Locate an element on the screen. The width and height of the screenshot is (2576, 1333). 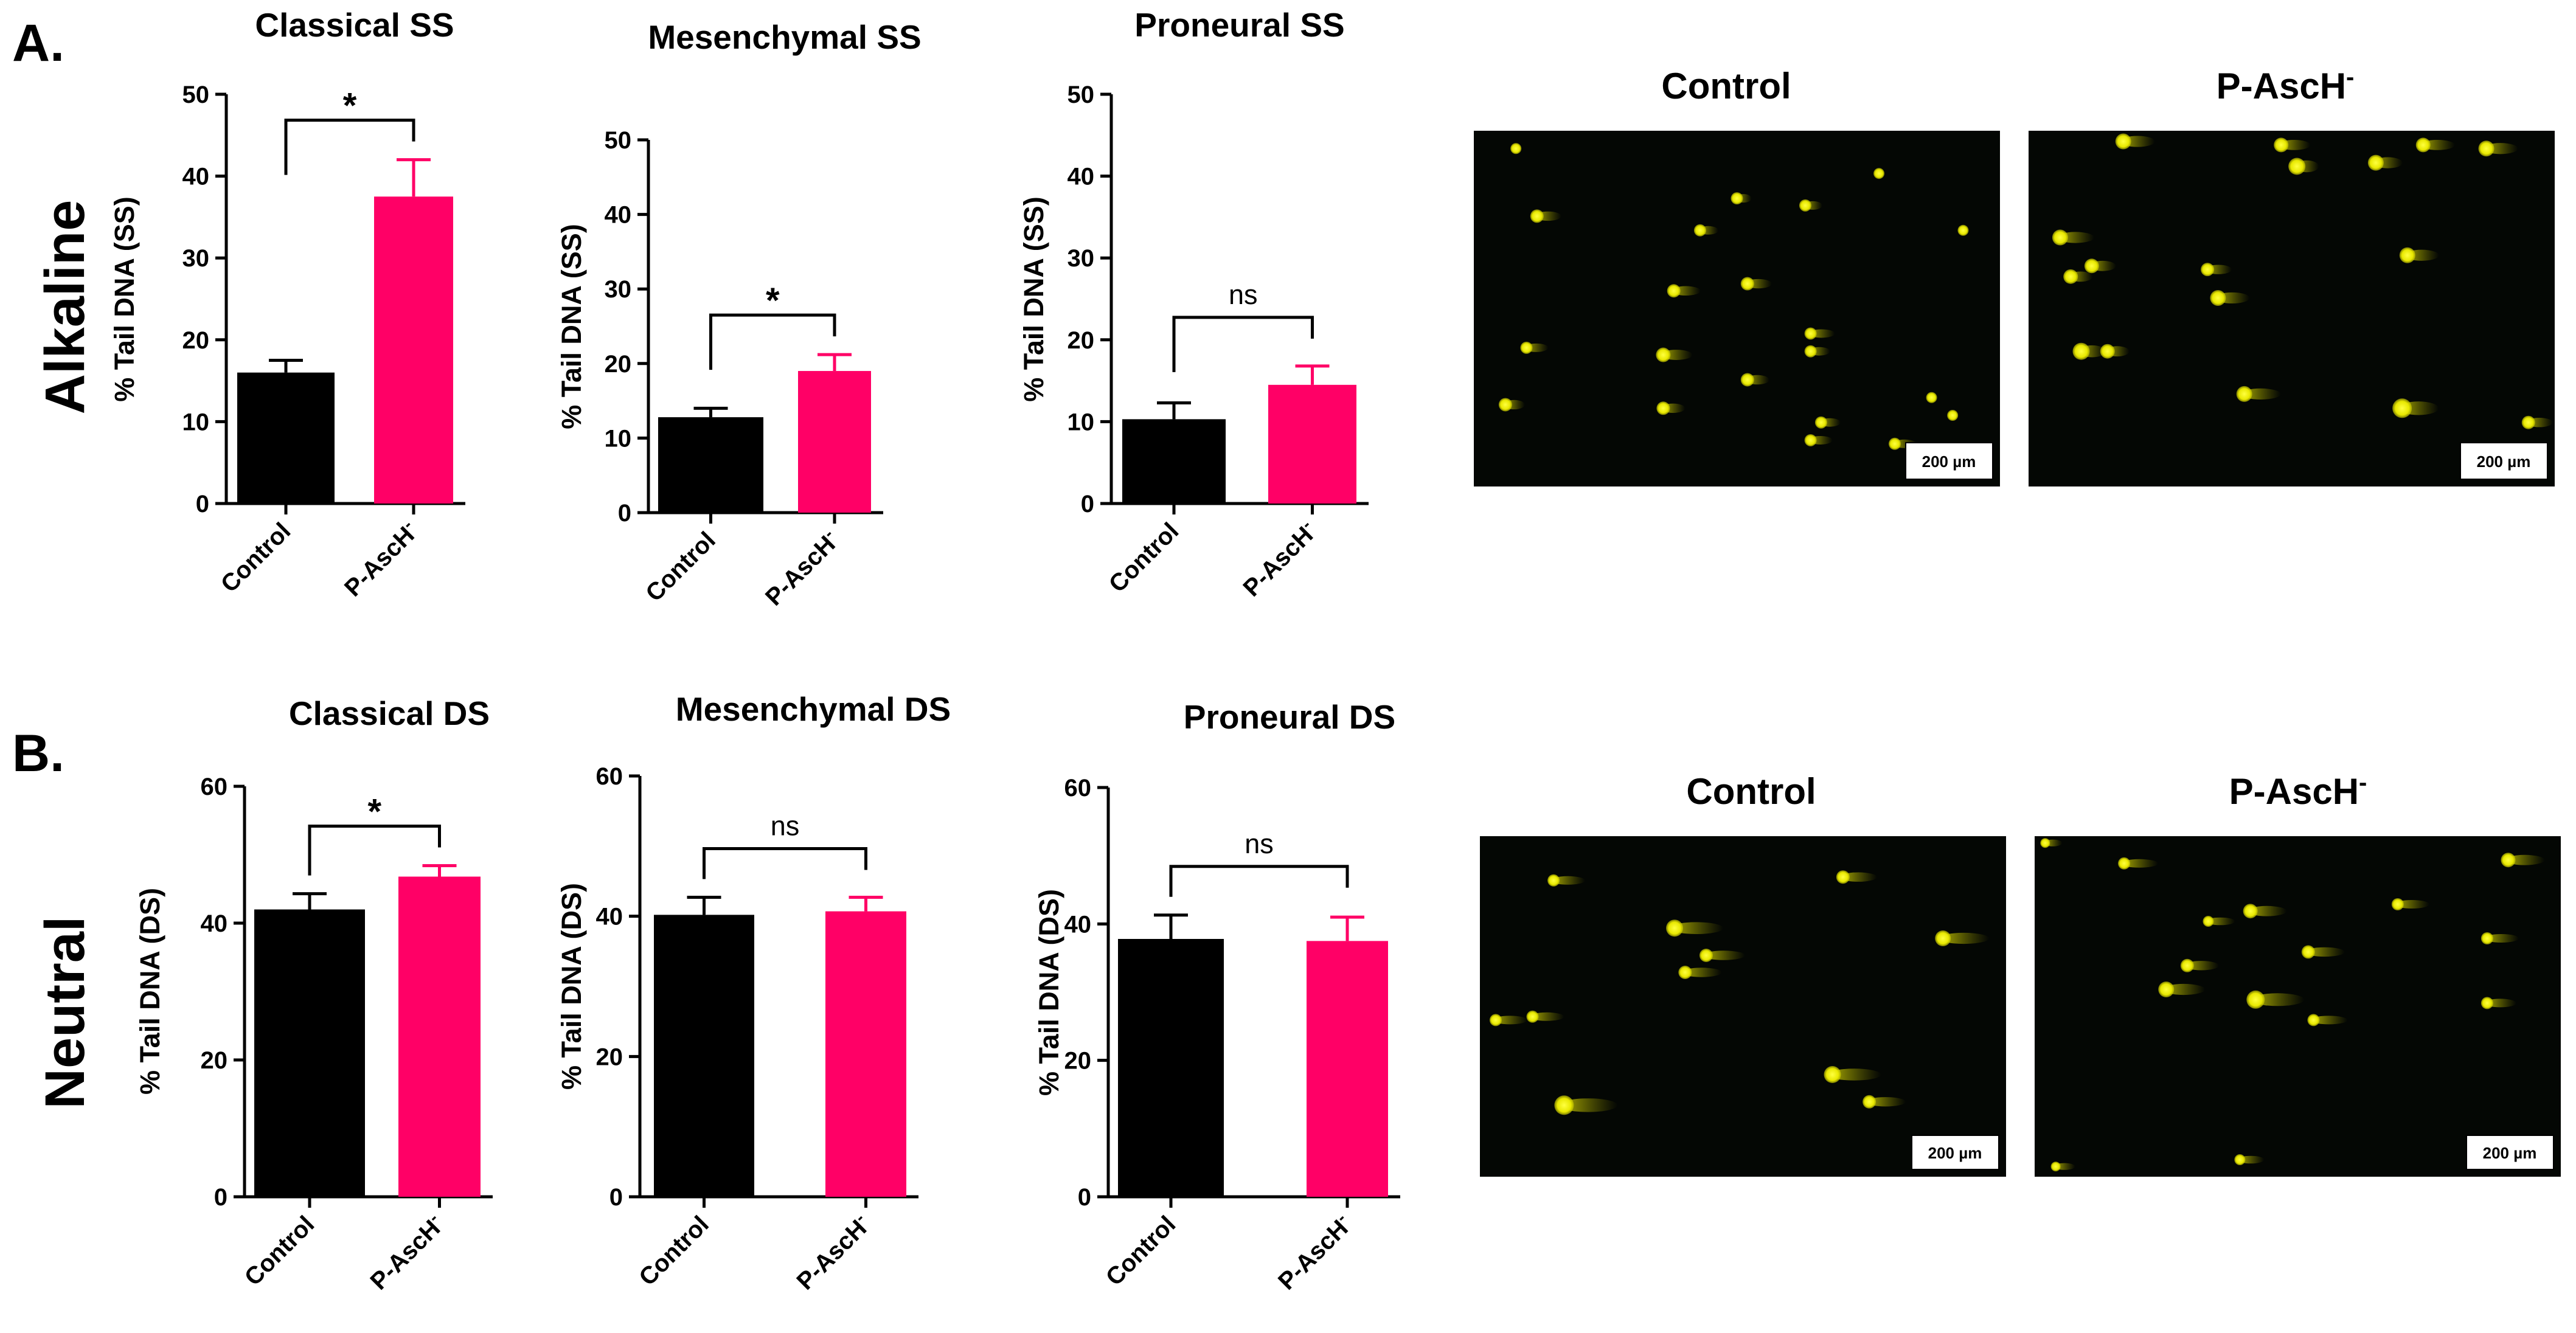
y-axis-label: % Tail DNA (DS) is located at coordinates (1048, 992).